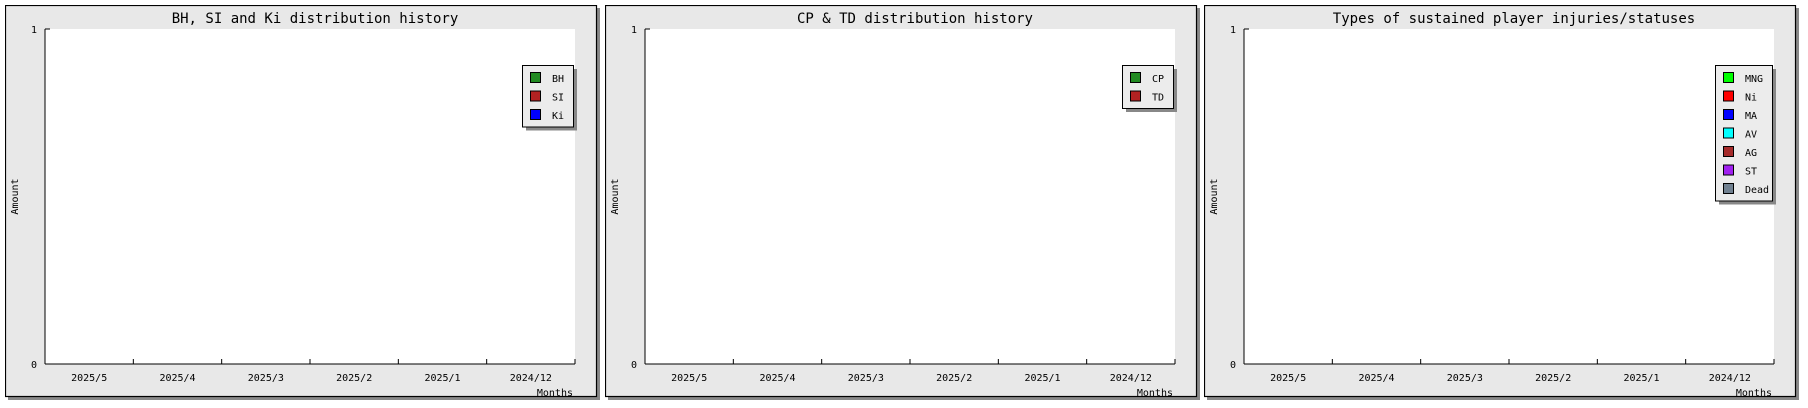 Image resolution: width=1808 pixels, height=408 pixels. What do you see at coordinates (1728, 188) in the screenshot?
I see `legend-swatch-dead` at bounding box center [1728, 188].